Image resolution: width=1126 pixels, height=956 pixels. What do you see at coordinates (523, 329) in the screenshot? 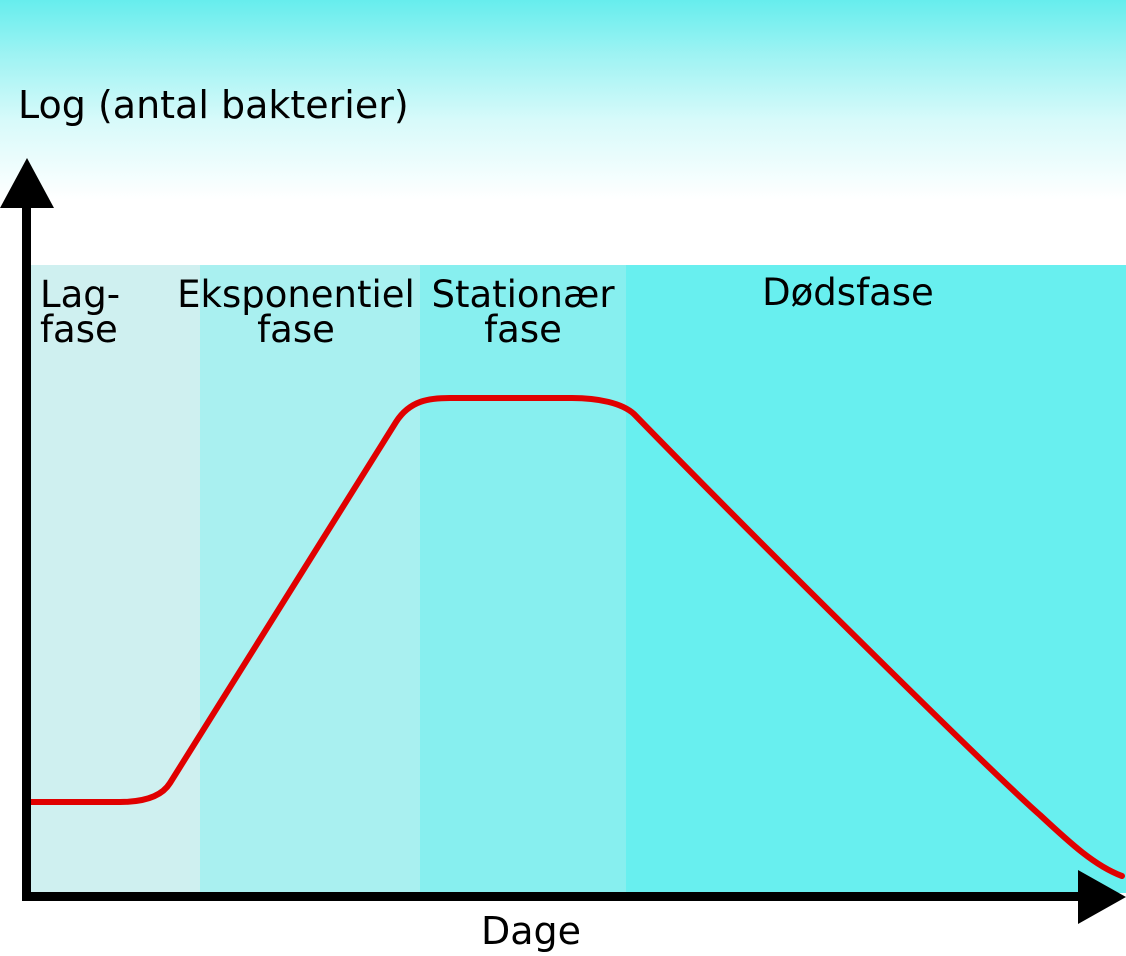
I see `phase-label-stationary-line2: fase` at bounding box center [523, 329].